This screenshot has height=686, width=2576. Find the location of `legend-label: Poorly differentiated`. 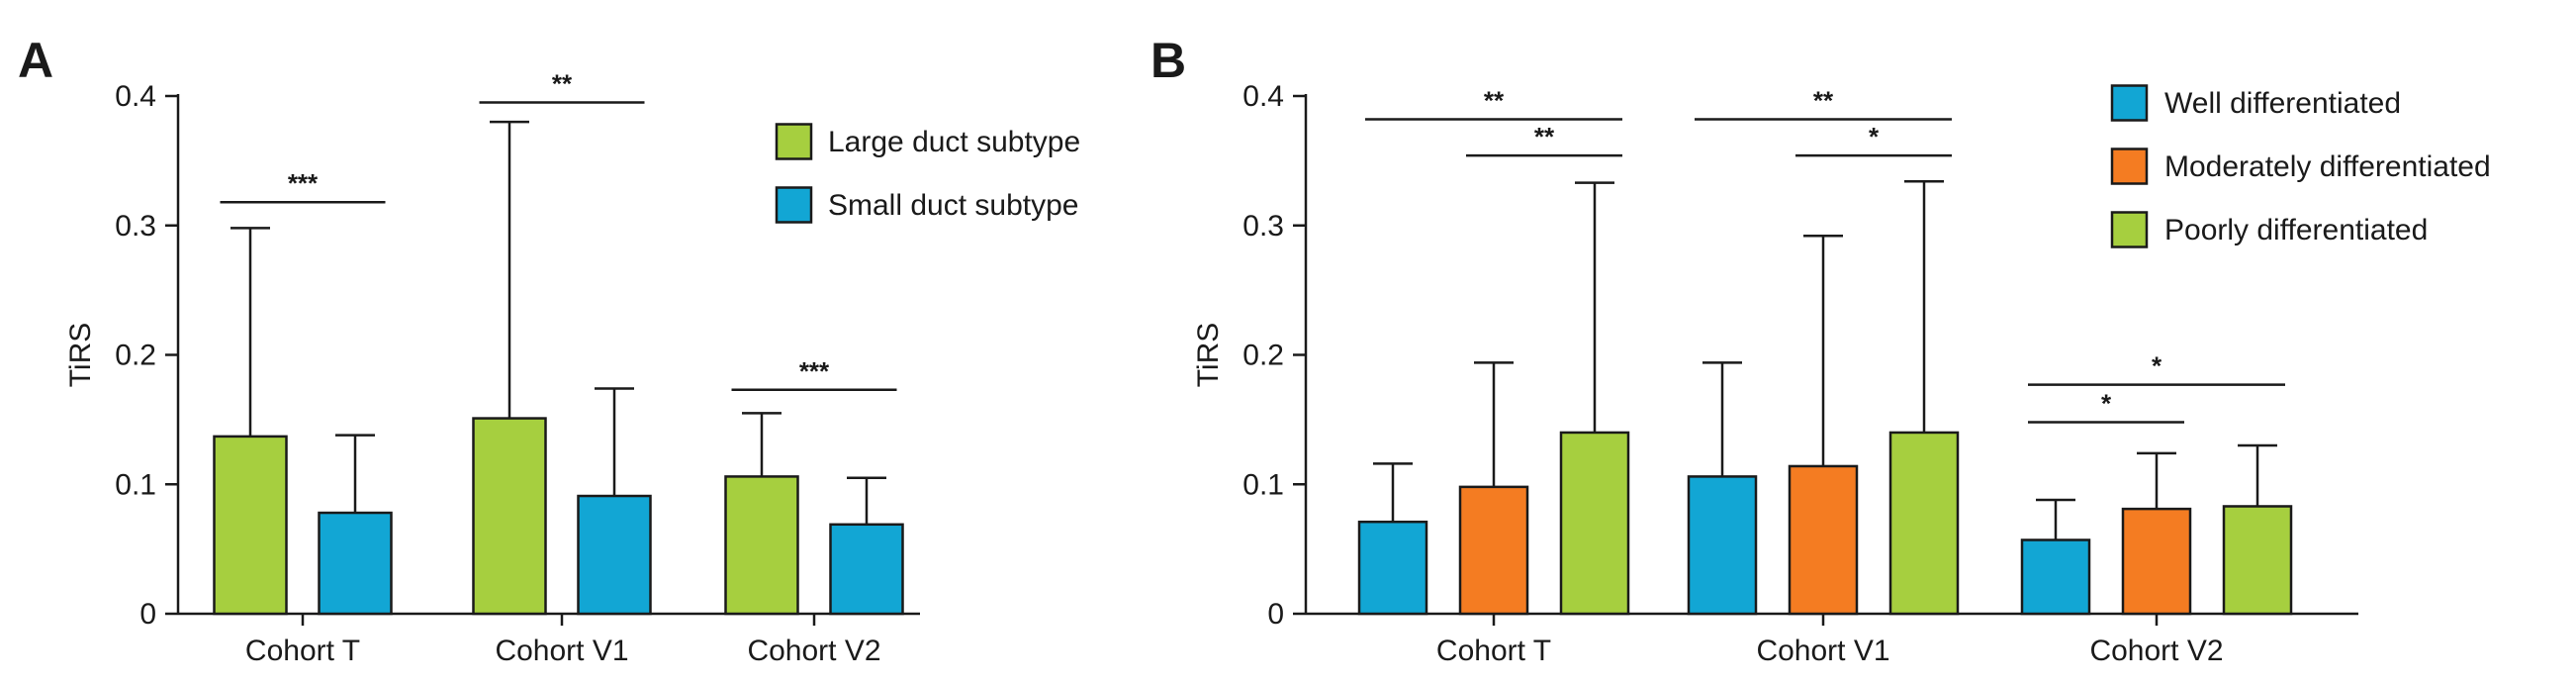

legend-label: Poorly differentiated is located at coordinates (2296, 230).